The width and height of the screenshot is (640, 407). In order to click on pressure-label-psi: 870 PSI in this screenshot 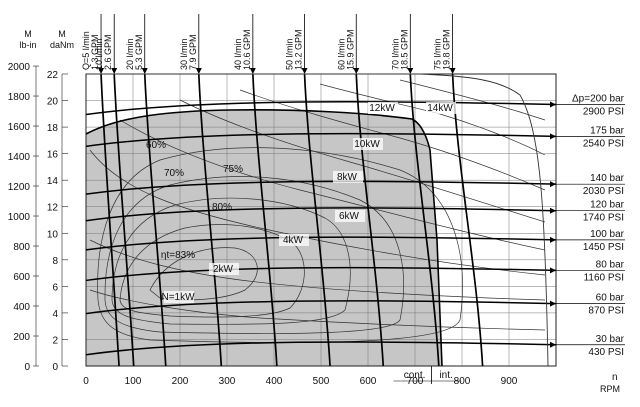, I will do `click(606, 311)`.